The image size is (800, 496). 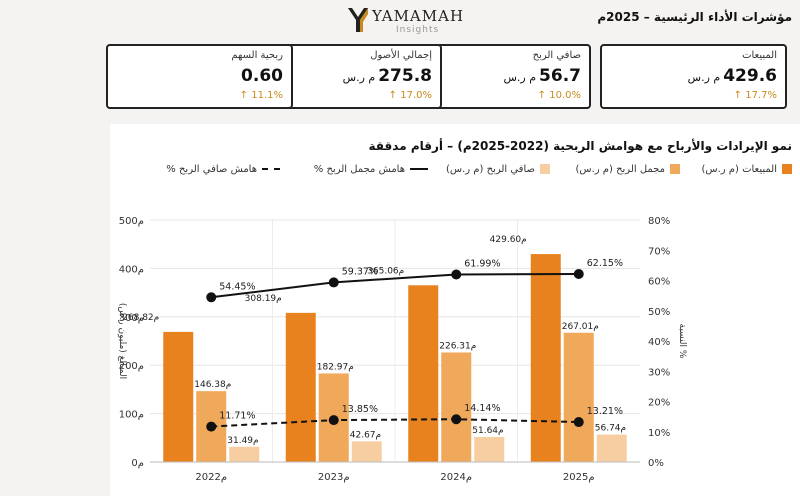 What do you see at coordinates (360, 409) in the screenshot?
I see `margin-value-label: 13.85%` at bounding box center [360, 409].